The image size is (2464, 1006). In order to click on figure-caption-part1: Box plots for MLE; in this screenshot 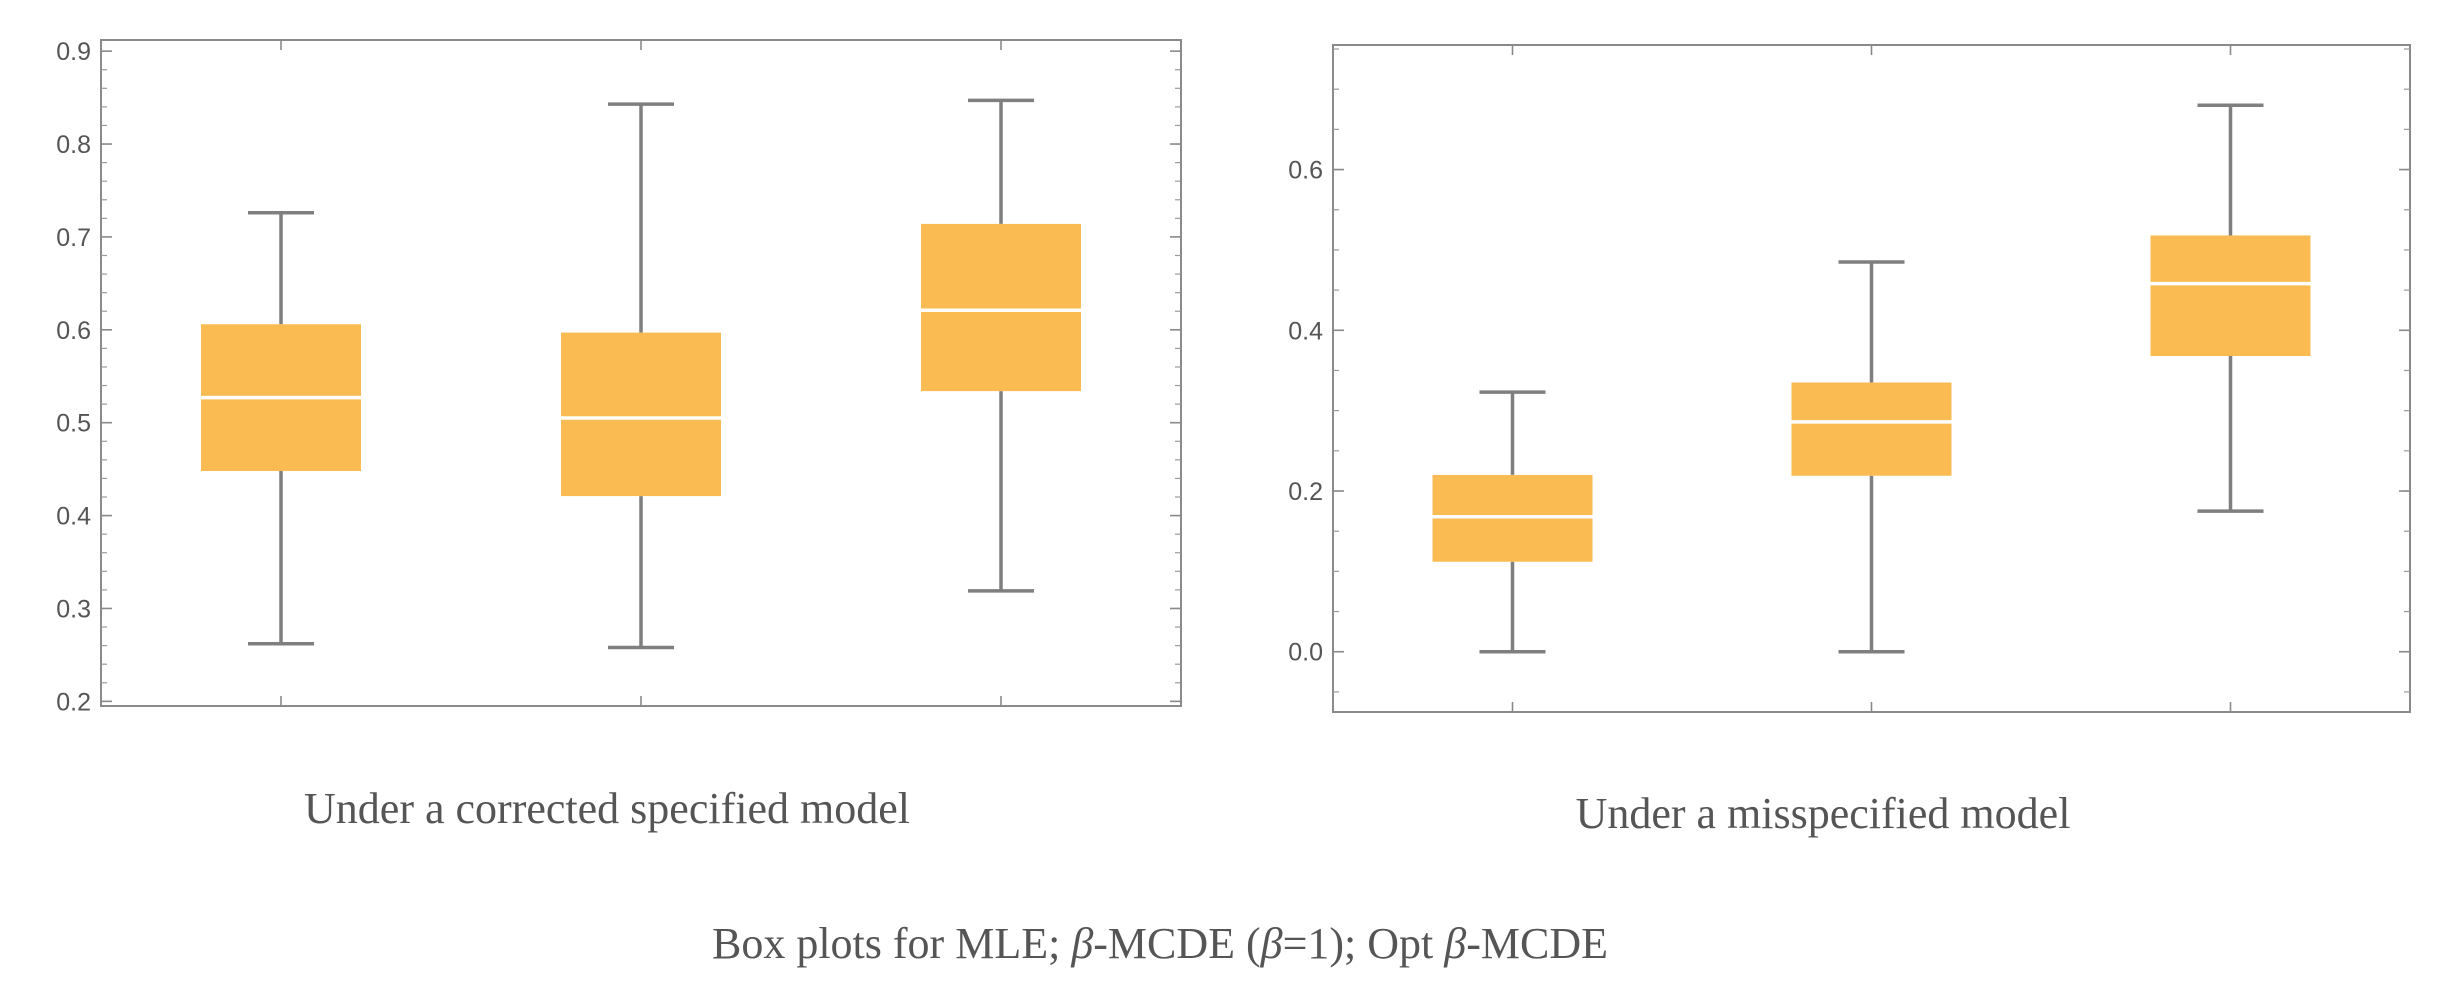, I will do `click(891, 943)`.